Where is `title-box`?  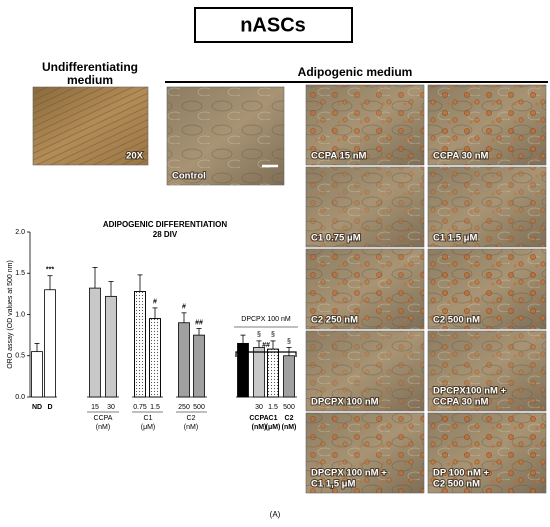 title-box is located at coordinates (273, 25).